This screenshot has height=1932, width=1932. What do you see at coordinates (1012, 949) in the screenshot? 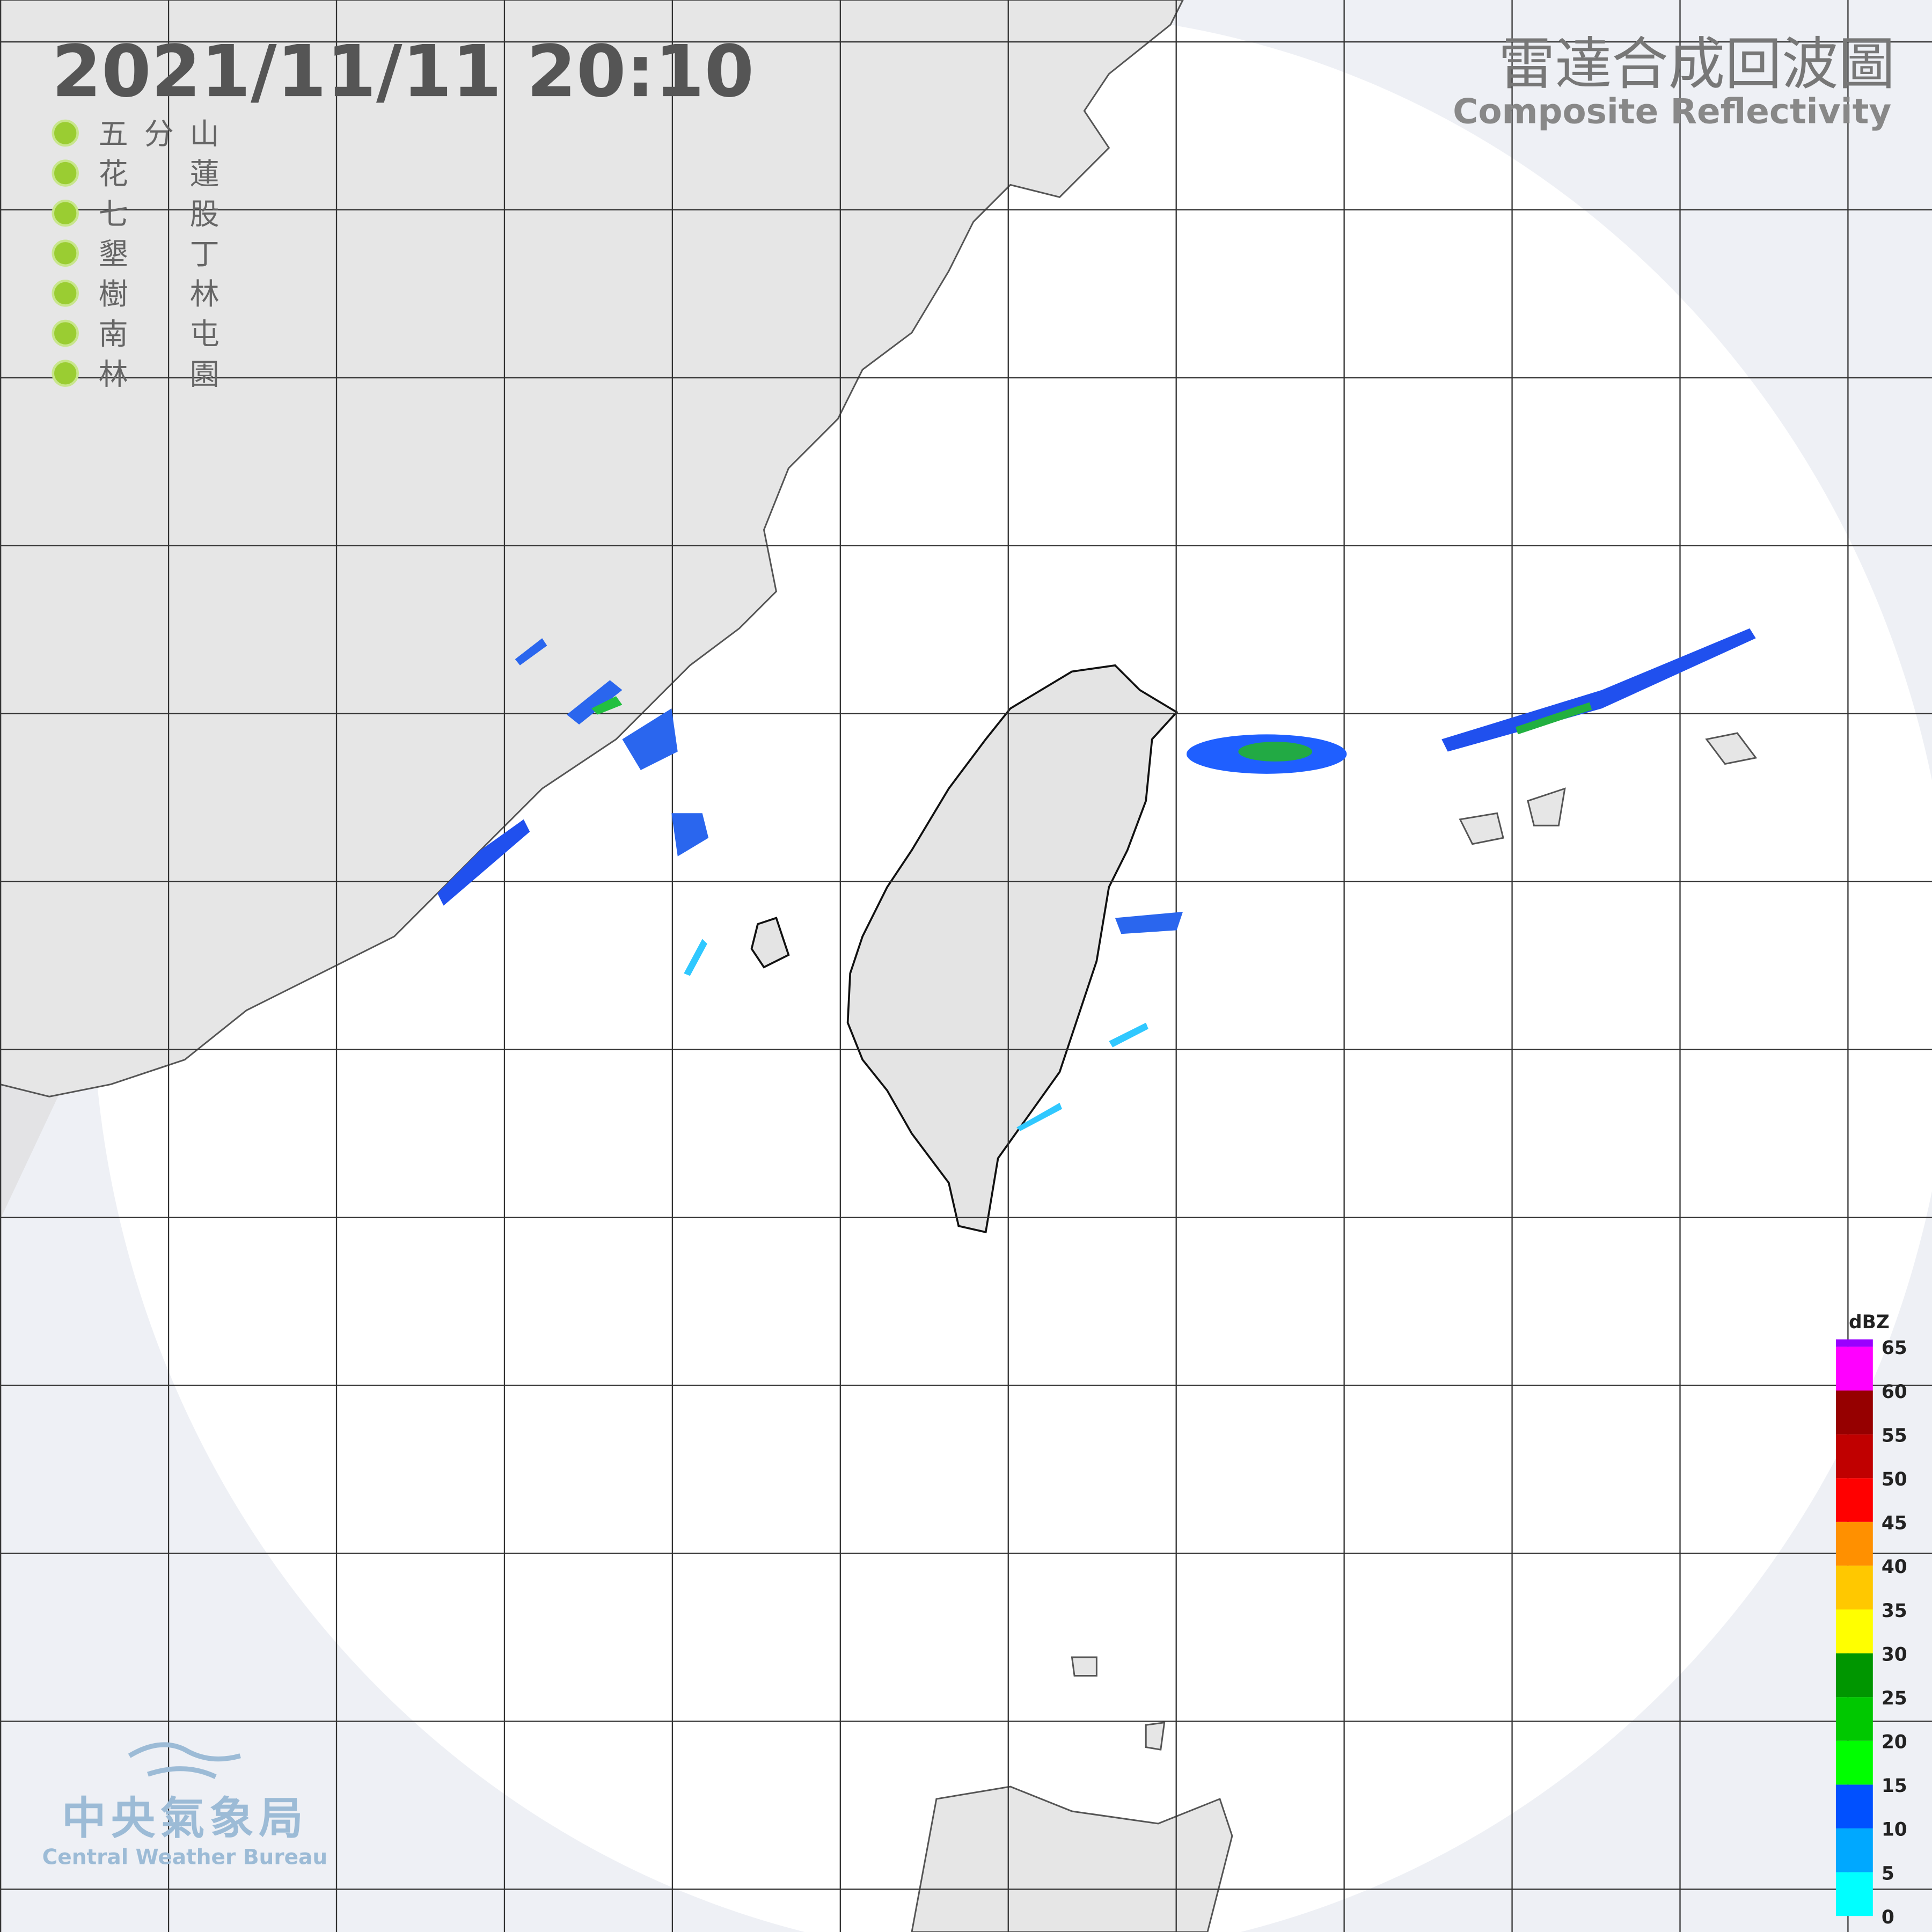
I see `taiwan` at bounding box center [1012, 949].